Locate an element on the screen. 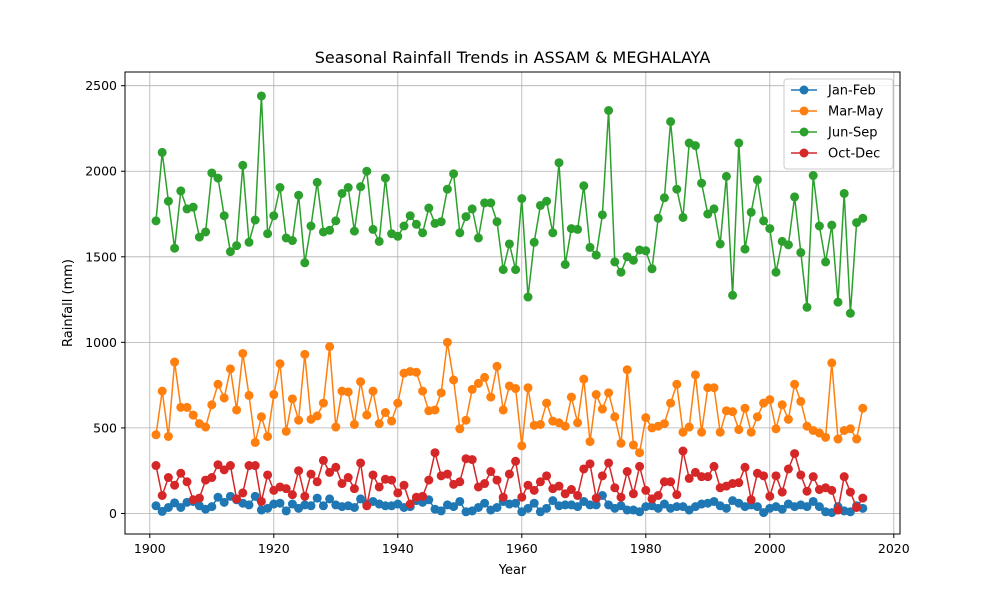  legend-entries: Jan-Feb Mar-May Jun-Sep Oct-Dec is located at coordinates (837, 123).